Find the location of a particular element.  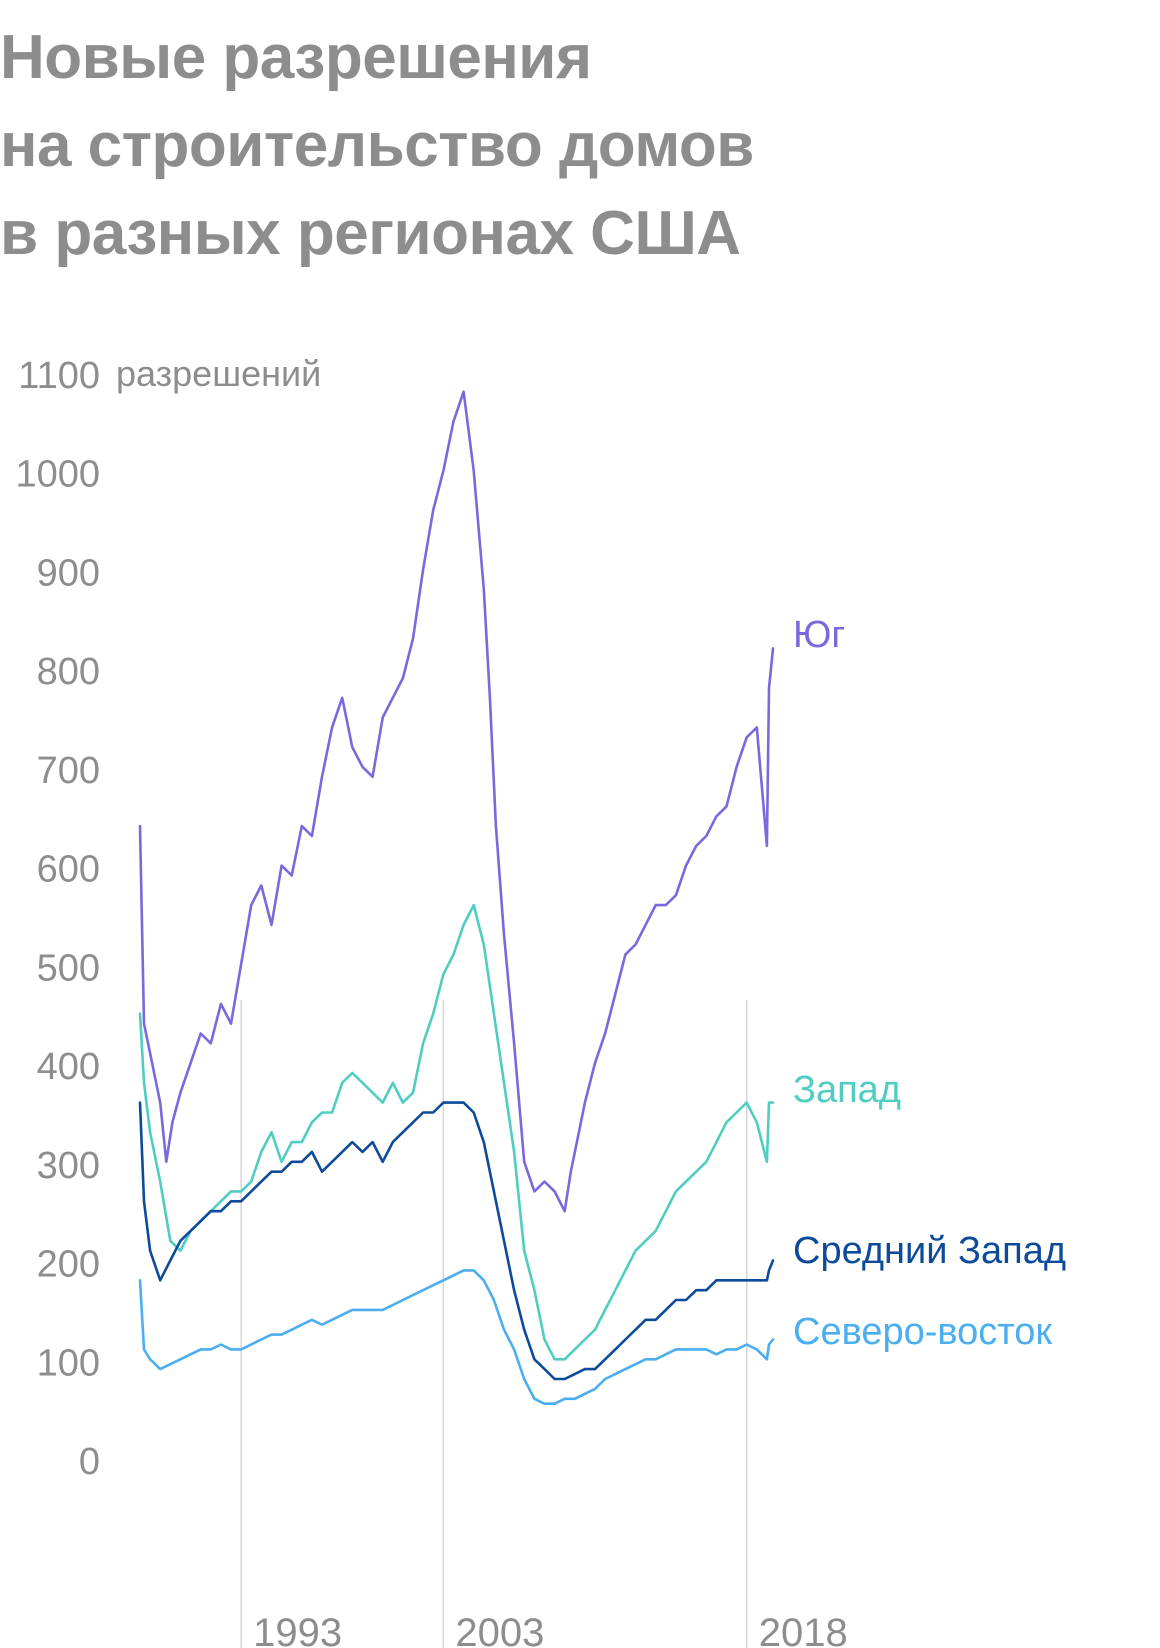

y-tick-label: 400 is located at coordinates (68, 1067).